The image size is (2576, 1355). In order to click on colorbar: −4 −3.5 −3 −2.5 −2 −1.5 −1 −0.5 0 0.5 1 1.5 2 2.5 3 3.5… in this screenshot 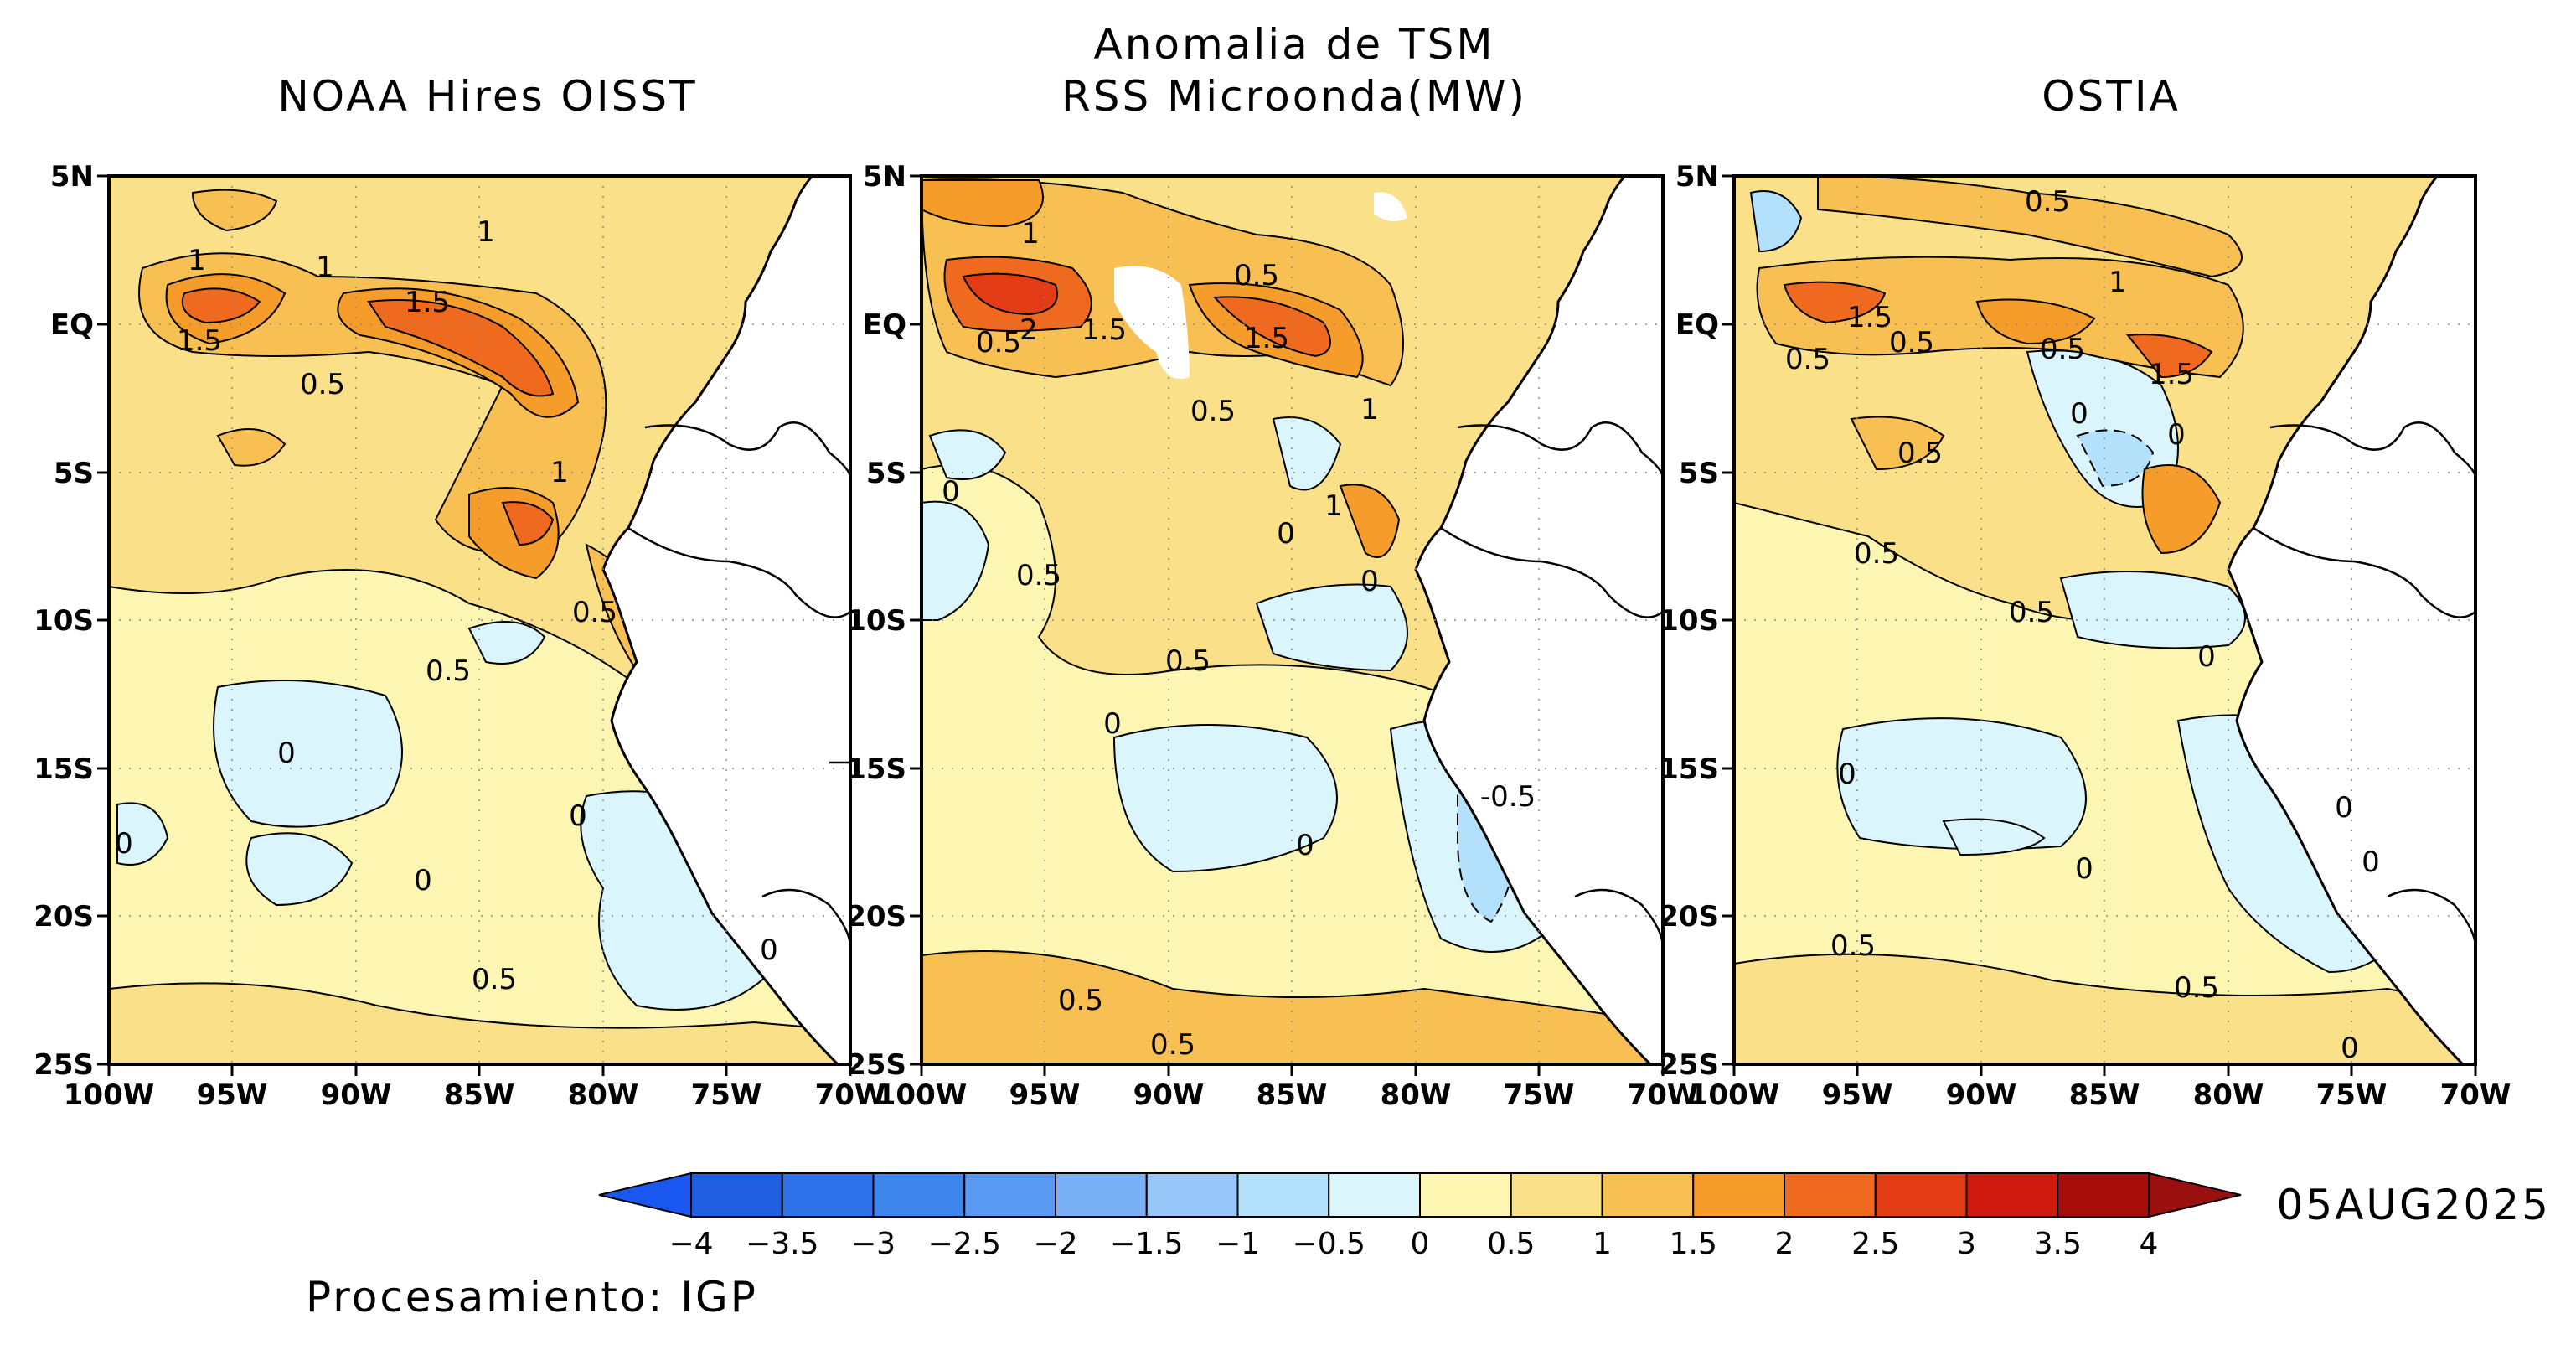, I will do `click(1420, 1216)`.